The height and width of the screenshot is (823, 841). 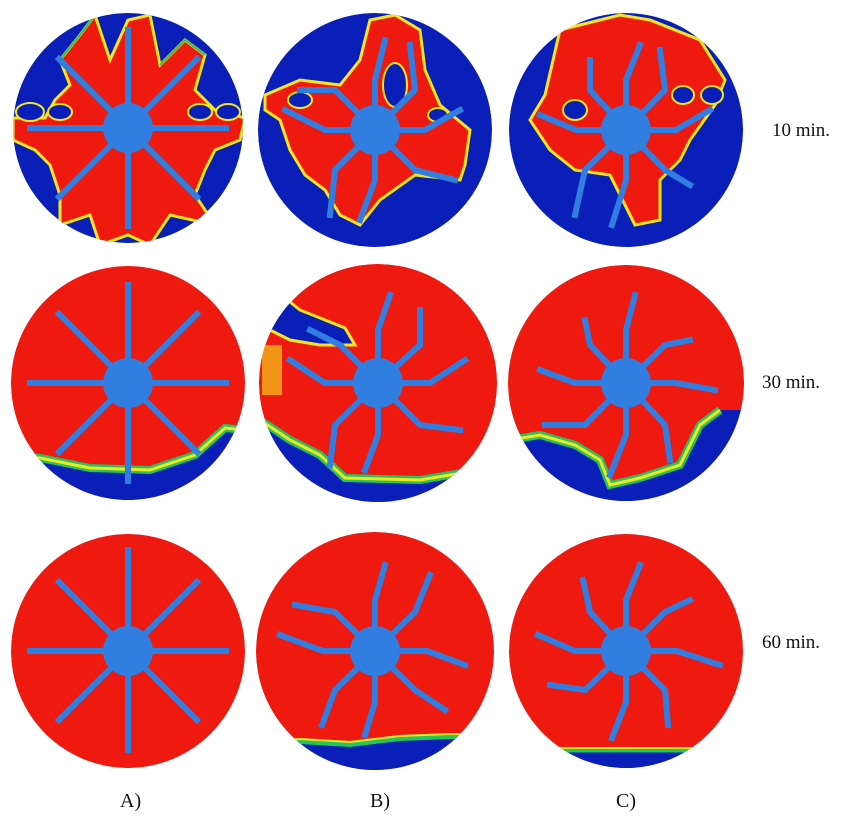 I want to click on panel-b-30min, so click(x=378, y=383).